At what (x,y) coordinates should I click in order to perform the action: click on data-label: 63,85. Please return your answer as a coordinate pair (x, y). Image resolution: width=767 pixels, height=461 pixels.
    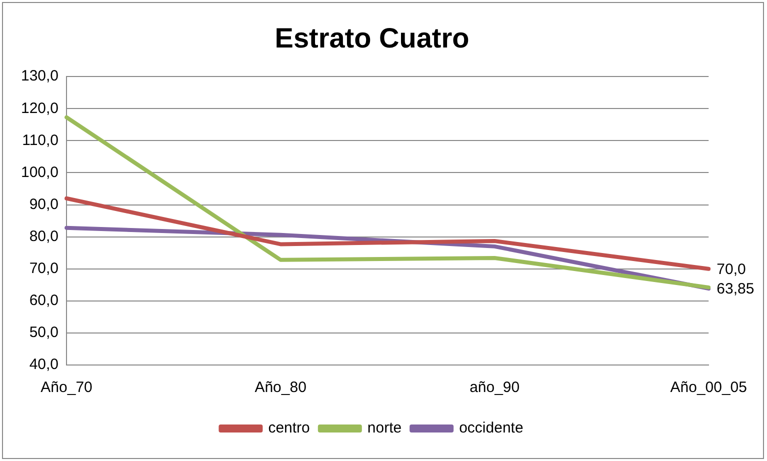
    Looking at the image, I should click on (735, 289).